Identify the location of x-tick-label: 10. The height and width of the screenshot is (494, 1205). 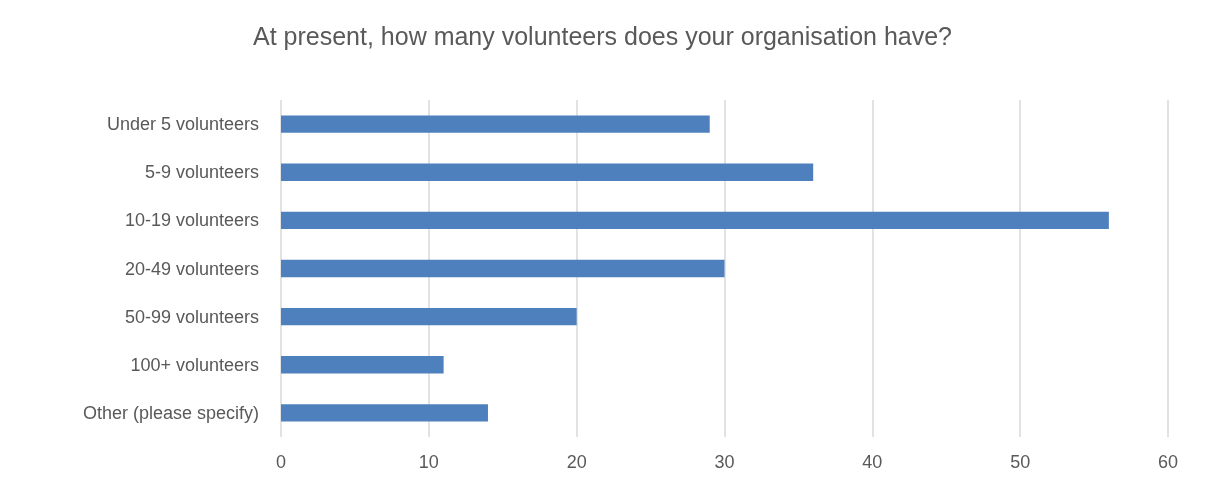
(428, 462).